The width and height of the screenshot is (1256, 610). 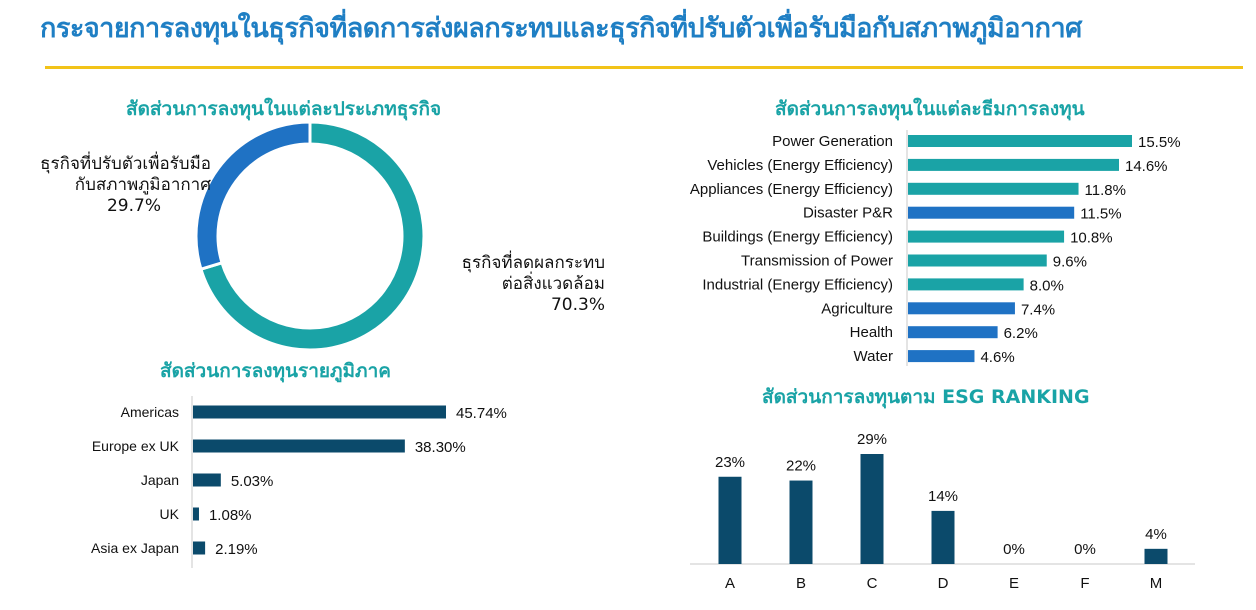 What do you see at coordinates (1047, 285) in the screenshot?
I see `theme-value-label-industrial-energy-efficiency: 8.0%` at bounding box center [1047, 285].